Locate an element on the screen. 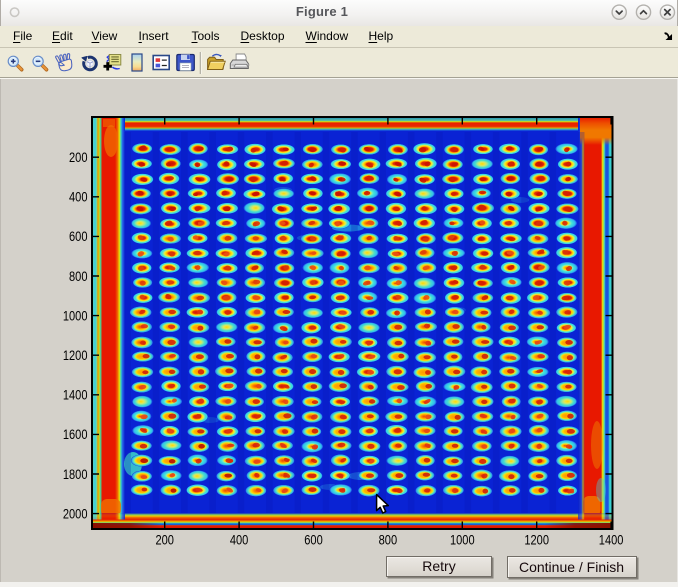 This screenshot has height=587, width=678. svg-text: 1800 is located at coordinates (75, 474).